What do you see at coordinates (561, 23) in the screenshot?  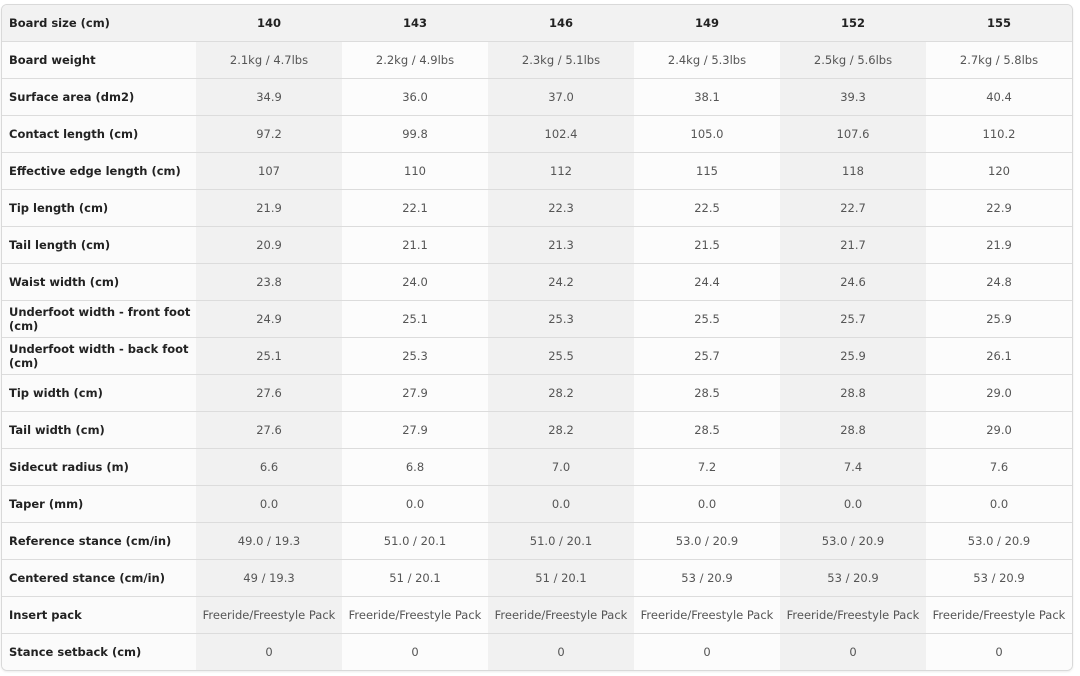 I see `header-size-146: 146` at bounding box center [561, 23].